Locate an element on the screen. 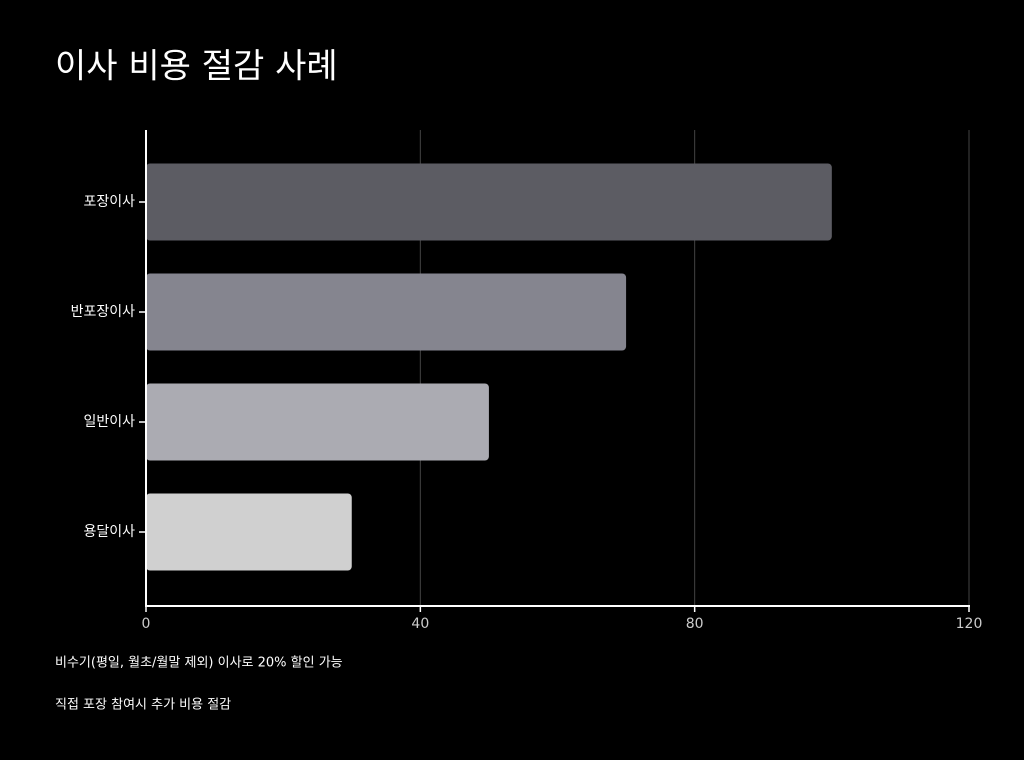 Image resolution: width=1024 pixels, height=760 pixels. note: 직접 포장 참여시 추가 비용 절감 is located at coordinates (143, 705).